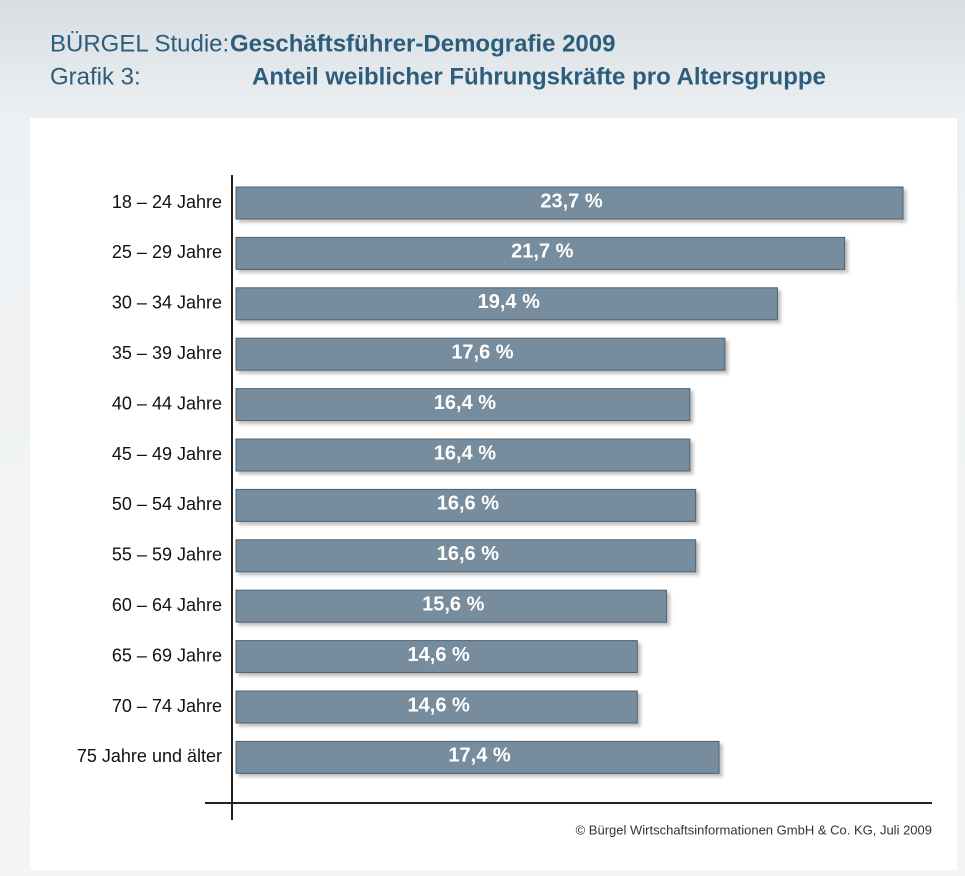 The image size is (965, 876). I want to click on y-tick-label: 70 – 74 Jahre, so click(167, 706).